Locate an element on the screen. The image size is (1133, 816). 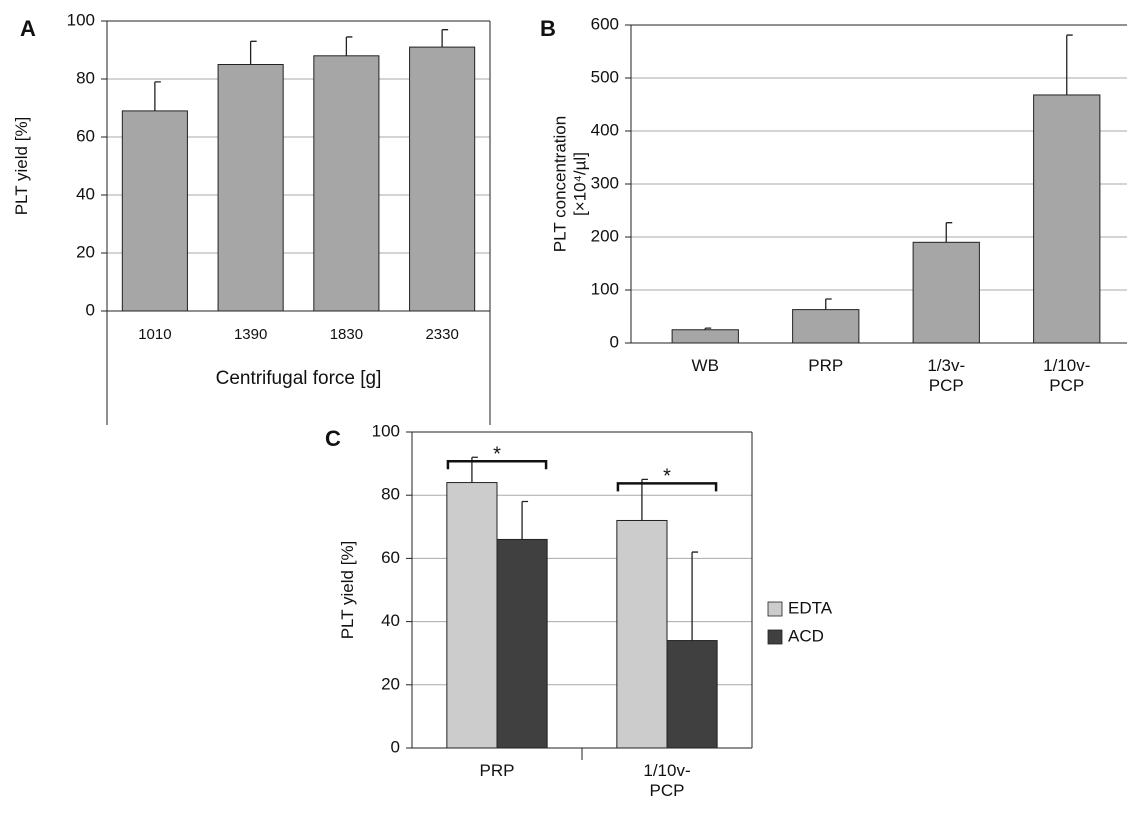
y-axis-label: PLT concentration [×10⁴/µl] is located at coordinates (569, 184).